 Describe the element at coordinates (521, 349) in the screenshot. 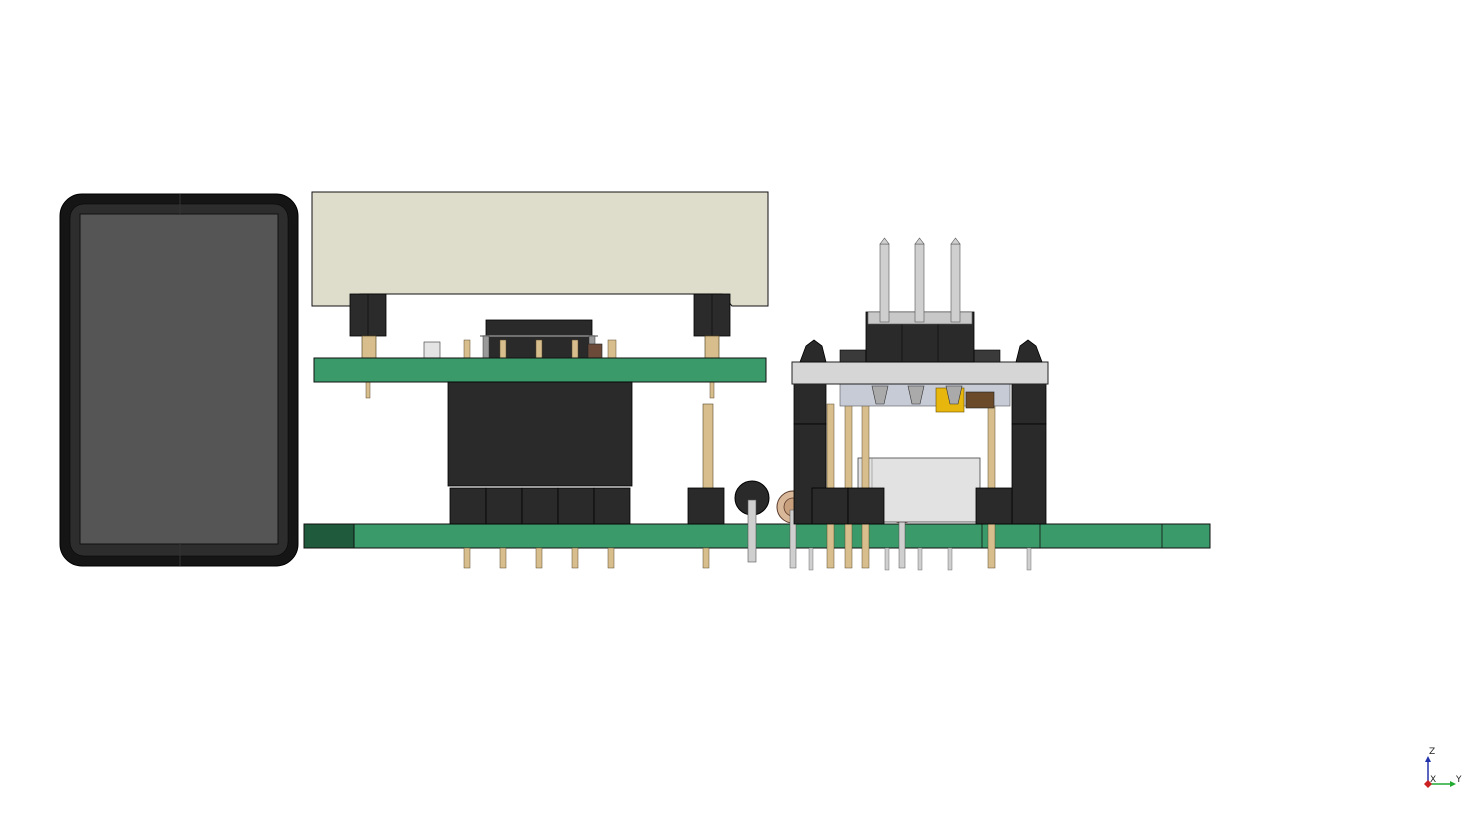

I see `upper-pcb-pins` at that location.